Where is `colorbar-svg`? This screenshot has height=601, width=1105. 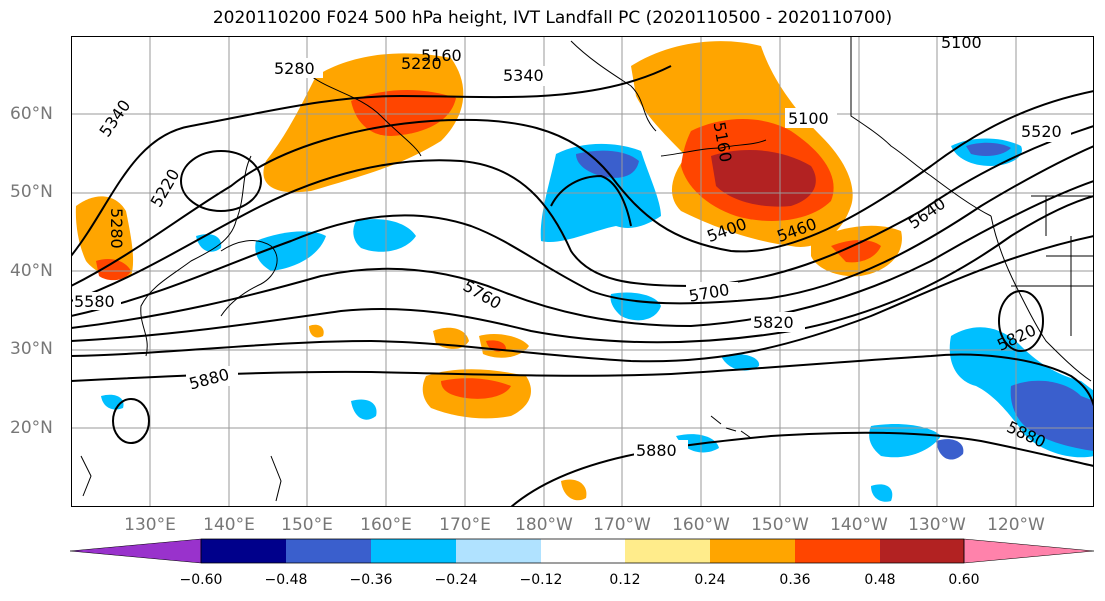
colorbar-svg is located at coordinates (582, 551).